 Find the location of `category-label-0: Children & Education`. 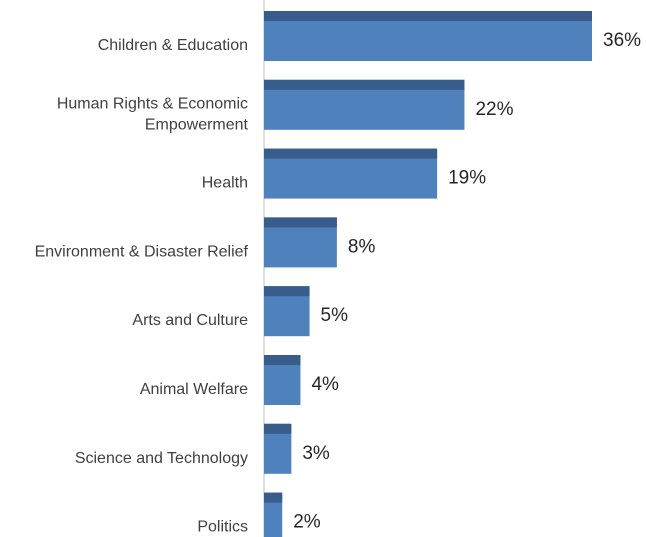

category-label-0: Children & Education is located at coordinates (173, 45).